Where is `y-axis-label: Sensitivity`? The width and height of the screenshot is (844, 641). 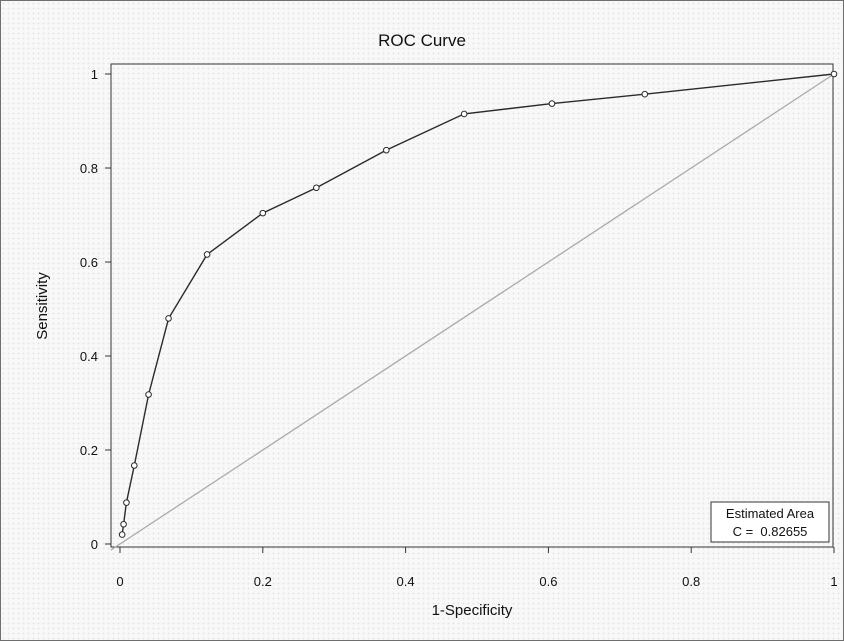
y-axis-label: Sensitivity is located at coordinates (42, 306).